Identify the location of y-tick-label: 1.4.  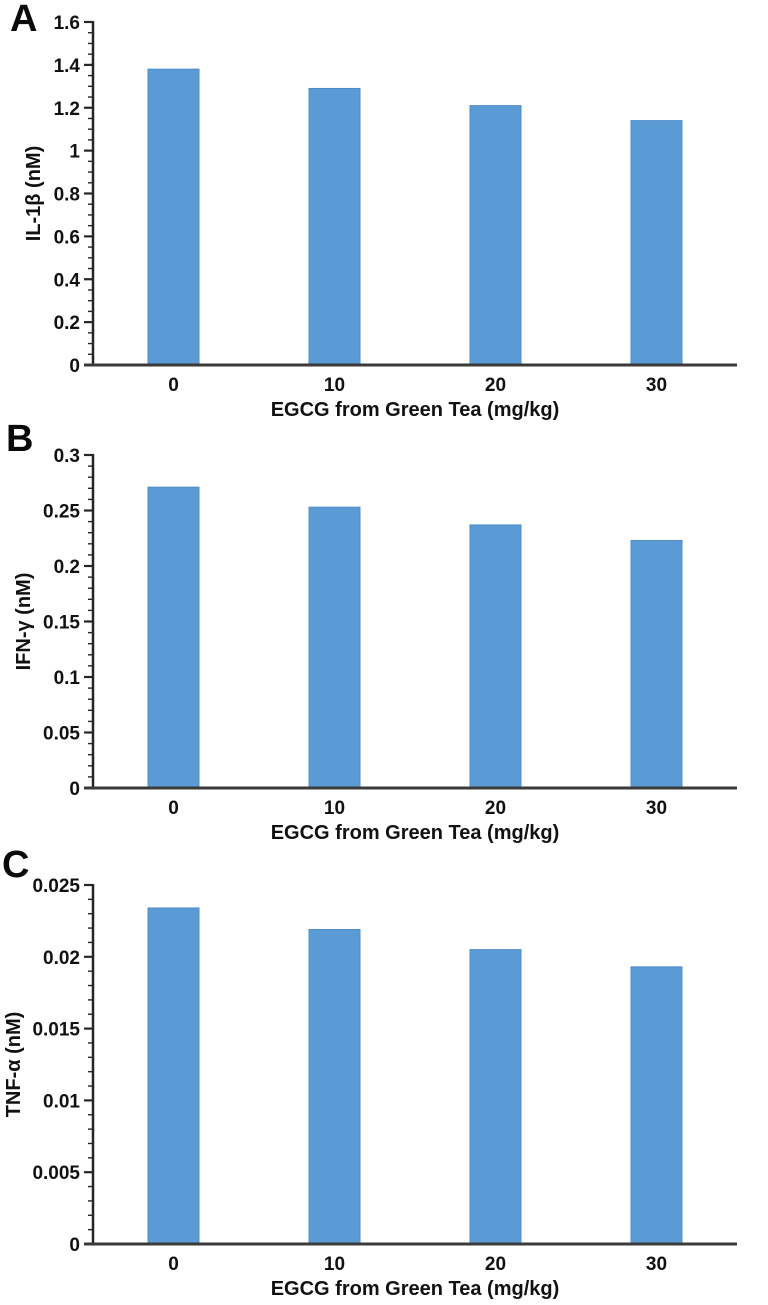
(67, 66).